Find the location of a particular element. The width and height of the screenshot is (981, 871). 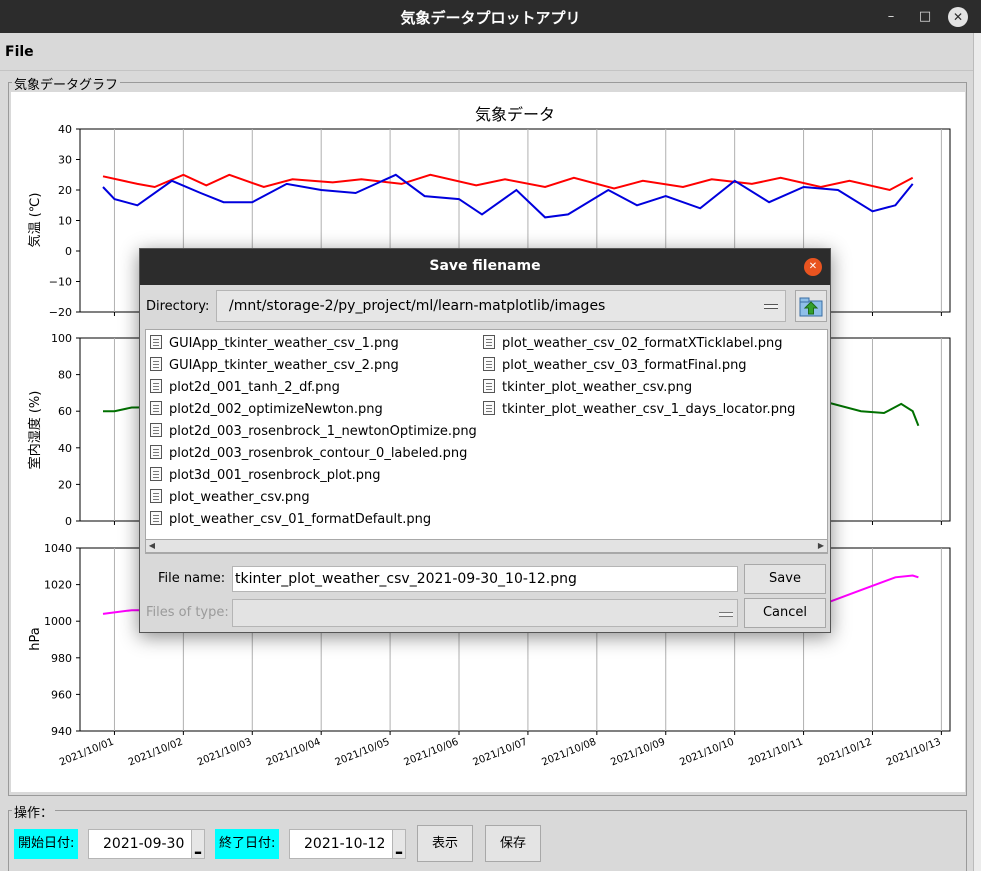

ylabel-pressure: hPa is located at coordinates (35, 638).